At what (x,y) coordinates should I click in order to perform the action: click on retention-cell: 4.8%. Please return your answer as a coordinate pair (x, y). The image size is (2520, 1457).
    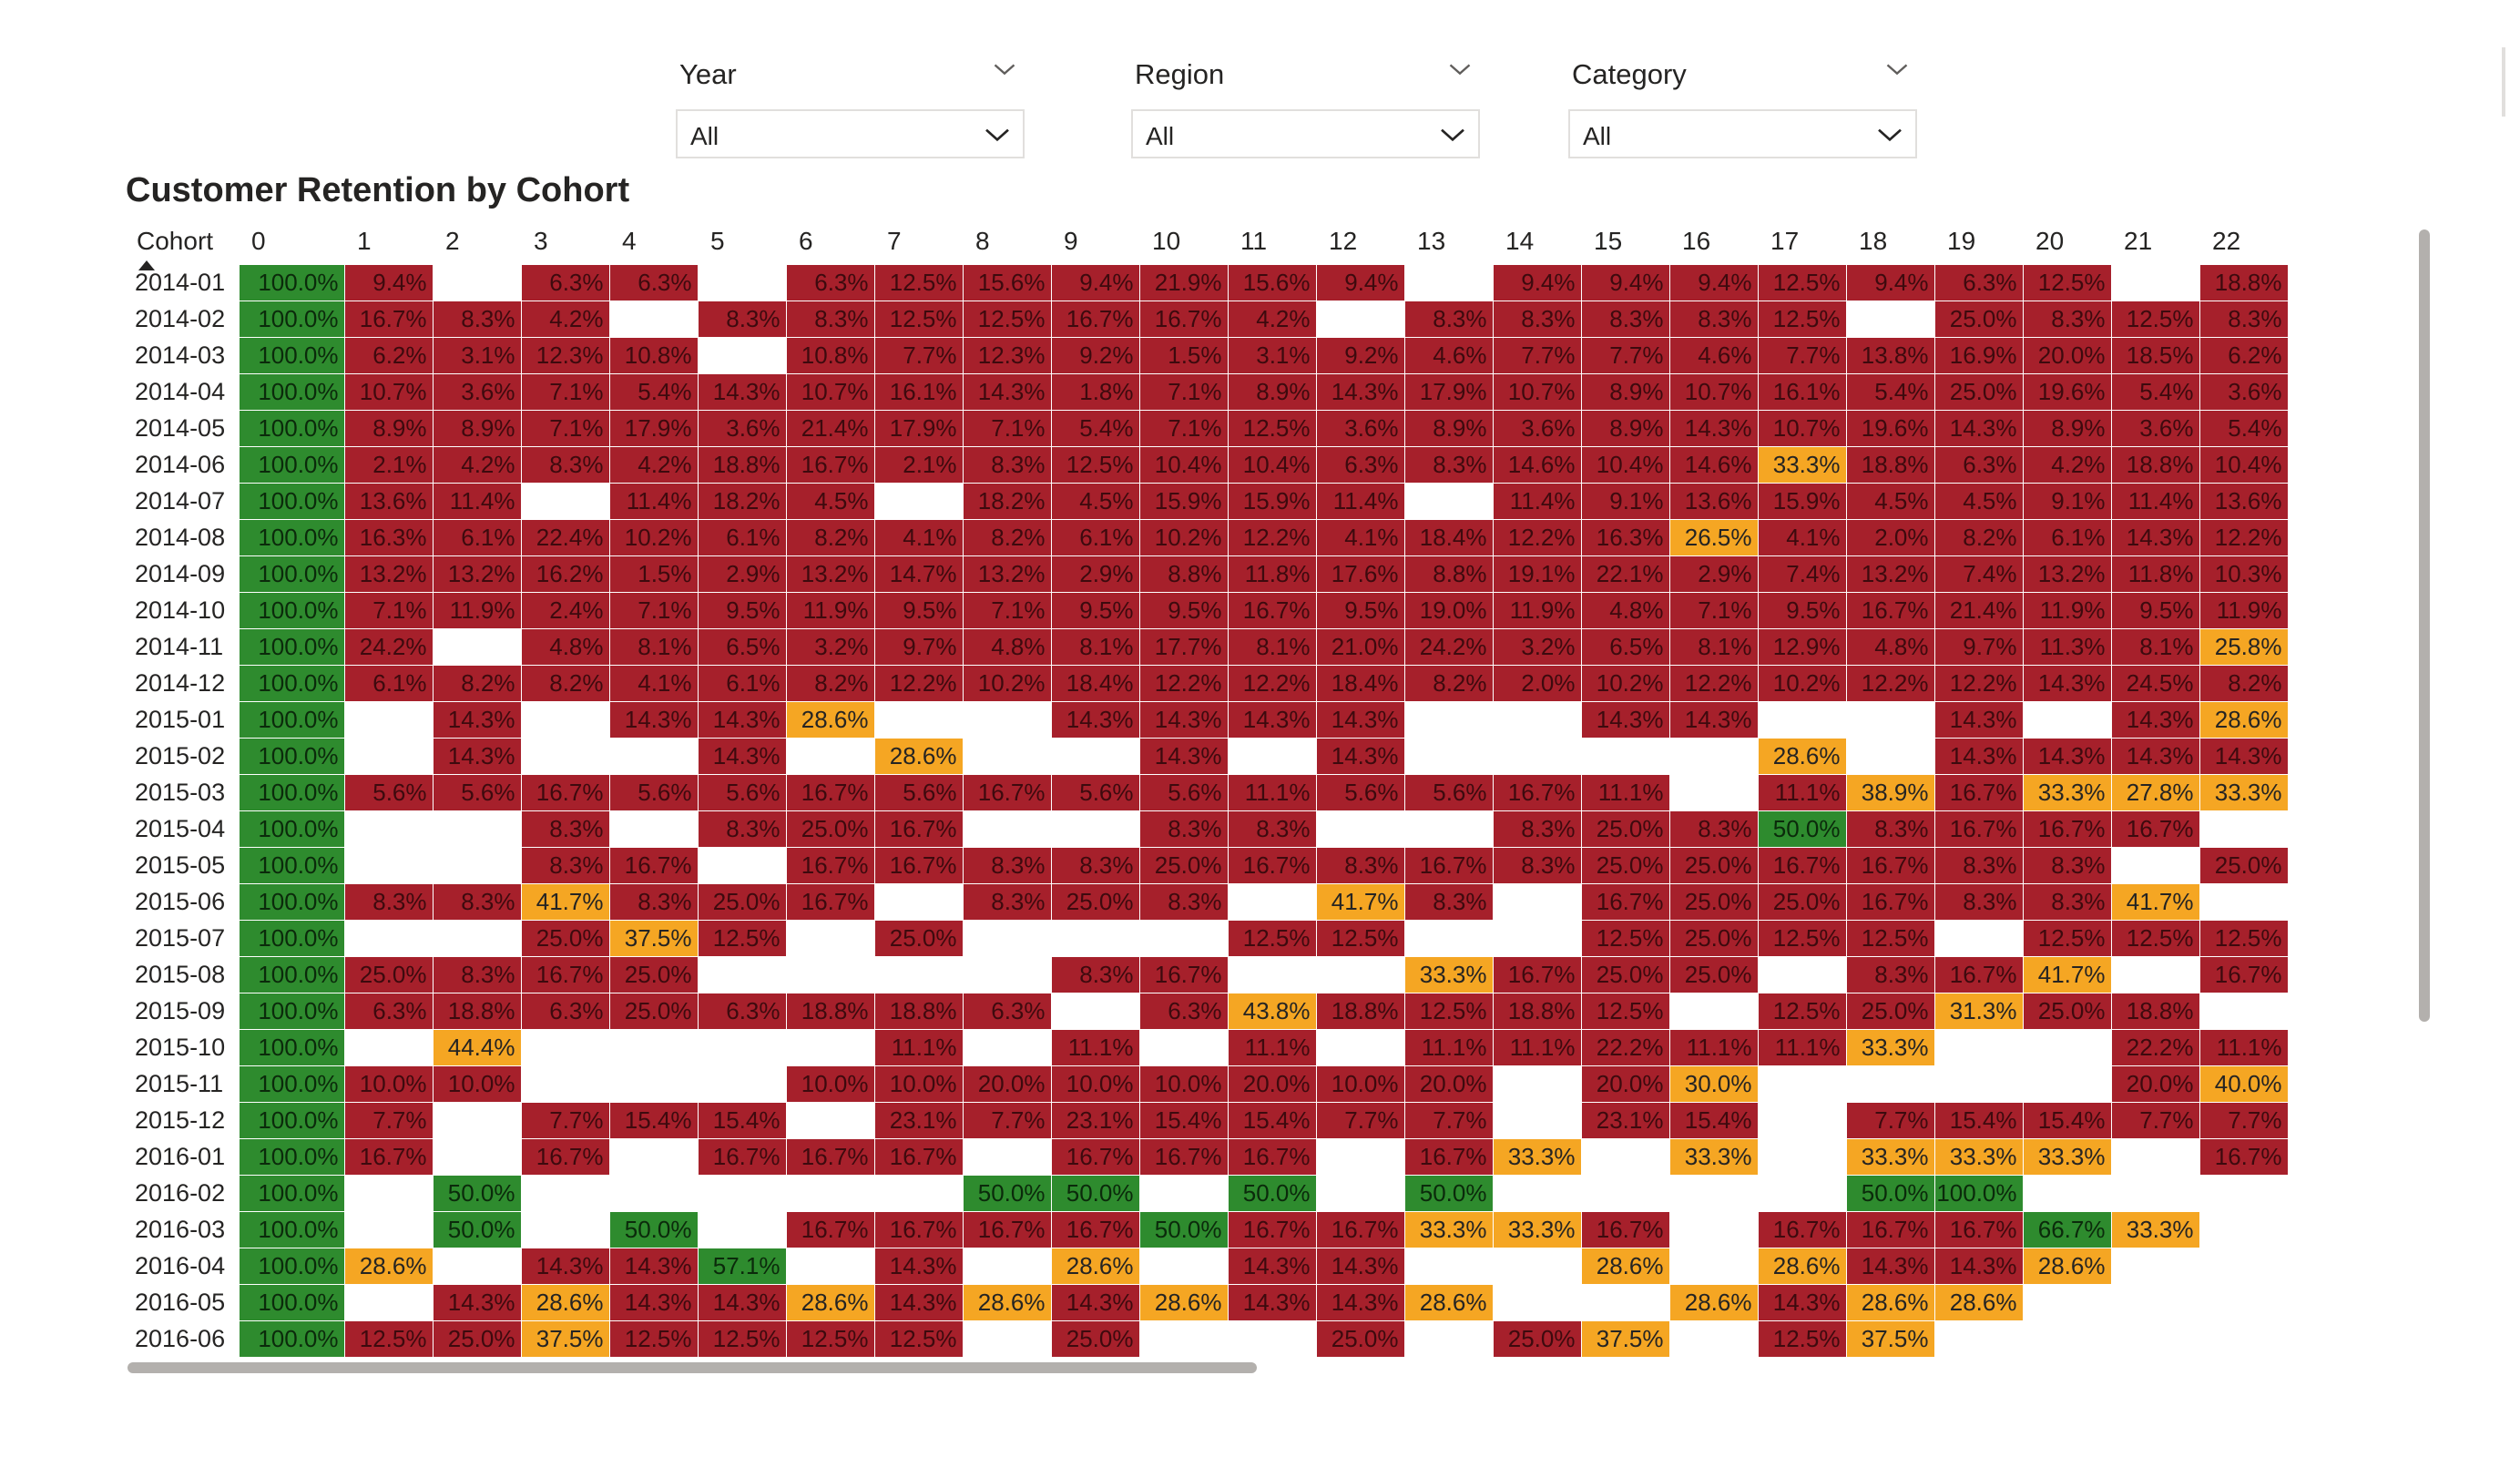
    Looking at the image, I should click on (1625, 610).